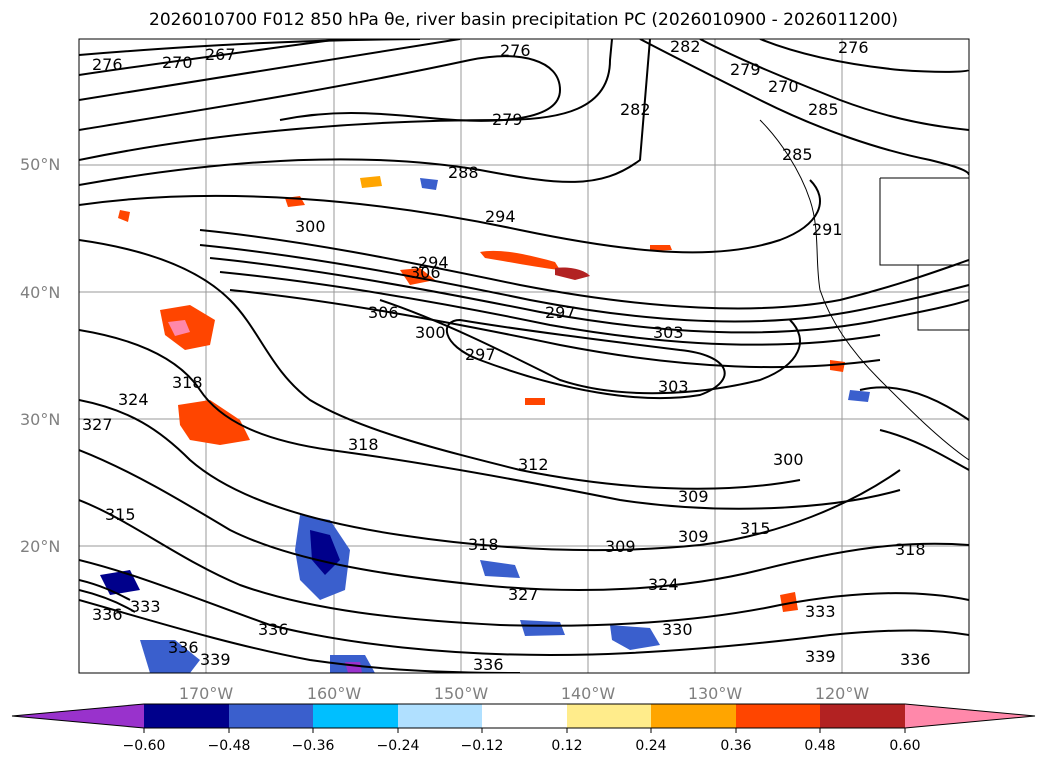 This screenshot has width=1047, height=767. Describe the element at coordinates (40, 292) in the screenshot. I see `lat-label-40n: 40°N` at that location.